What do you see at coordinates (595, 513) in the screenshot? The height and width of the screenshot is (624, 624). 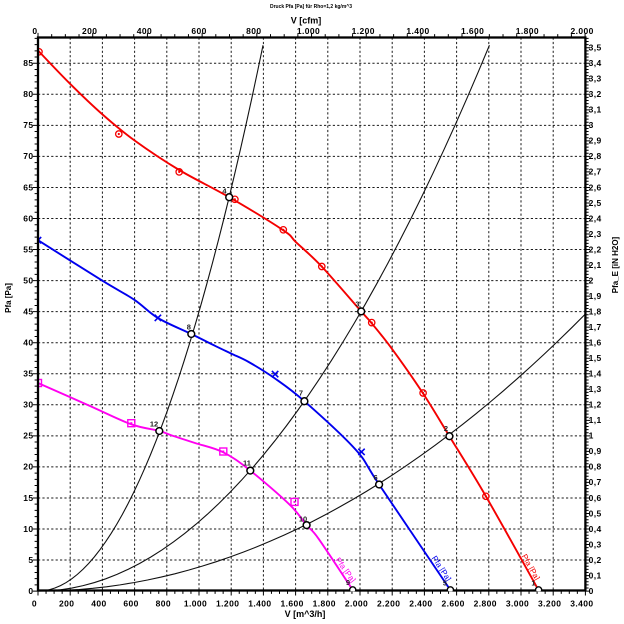 I see `svg-text: 0,5` at bounding box center [595, 513].